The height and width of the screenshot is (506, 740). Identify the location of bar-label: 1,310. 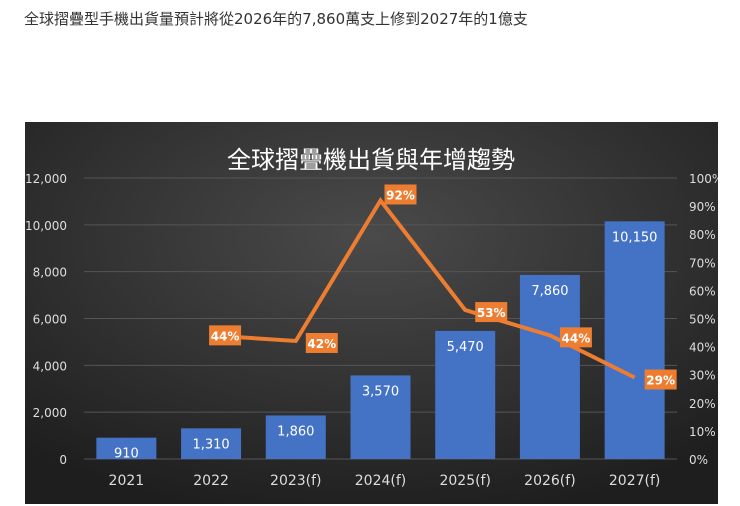
(210, 444).